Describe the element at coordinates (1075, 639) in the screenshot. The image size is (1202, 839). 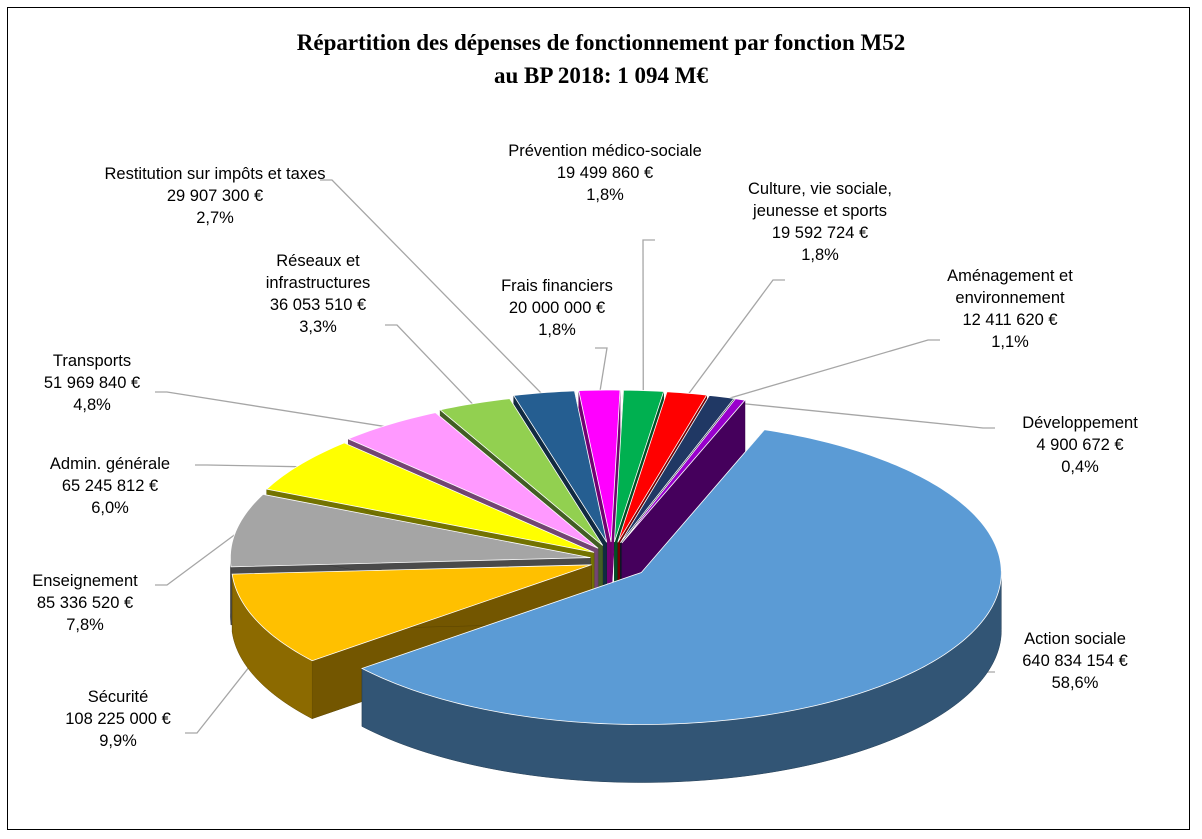
I see `category-label: Action sociale` at that location.